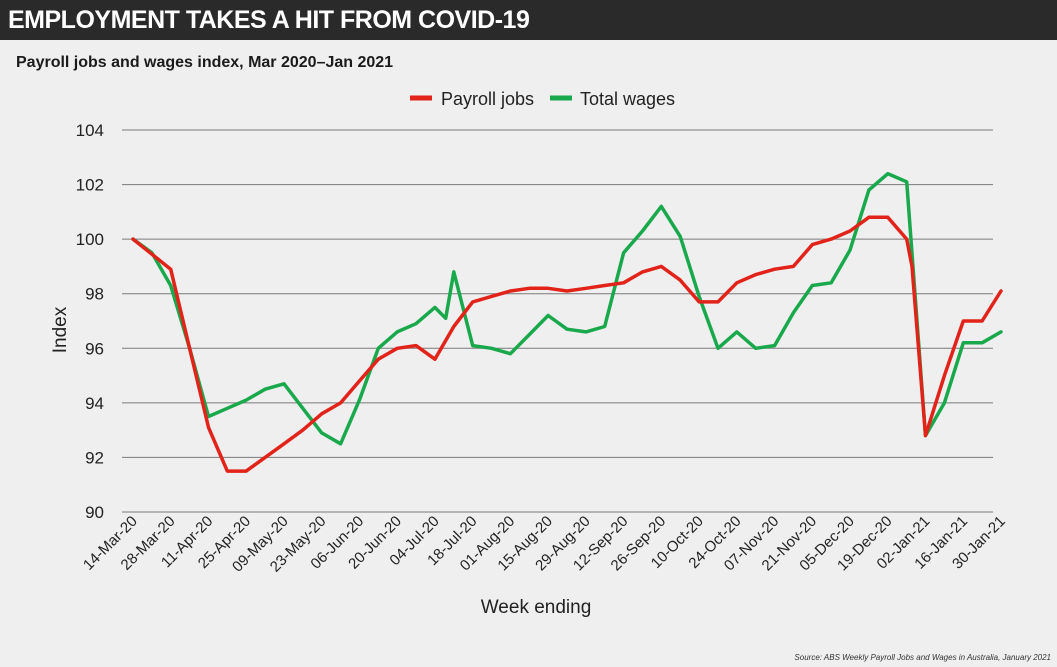 This screenshot has width=1057, height=667. Describe the element at coordinates (269, 20) in the screenshot. I see `page-title: EMPLOYMENT TAKES A HIT FROM COVID-19` at that location.